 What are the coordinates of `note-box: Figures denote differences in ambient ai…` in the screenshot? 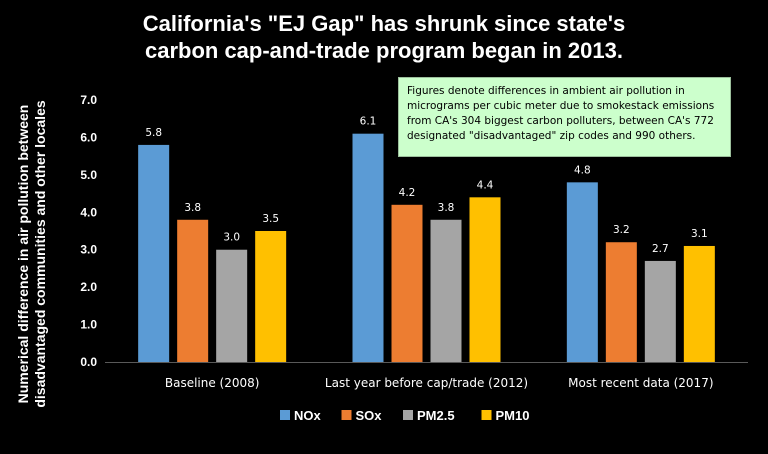 It's located at (564, 117).